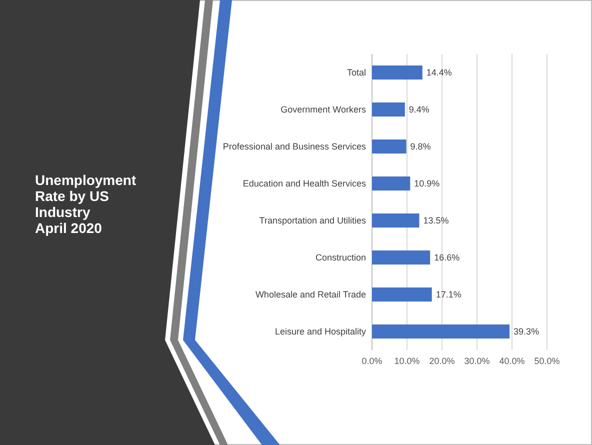 The height and width of the screenshot is (445, 592). Describe the element at coordinates (372, 361) in the screenshot. I see `x-tick-label: 0.0%` at that location.